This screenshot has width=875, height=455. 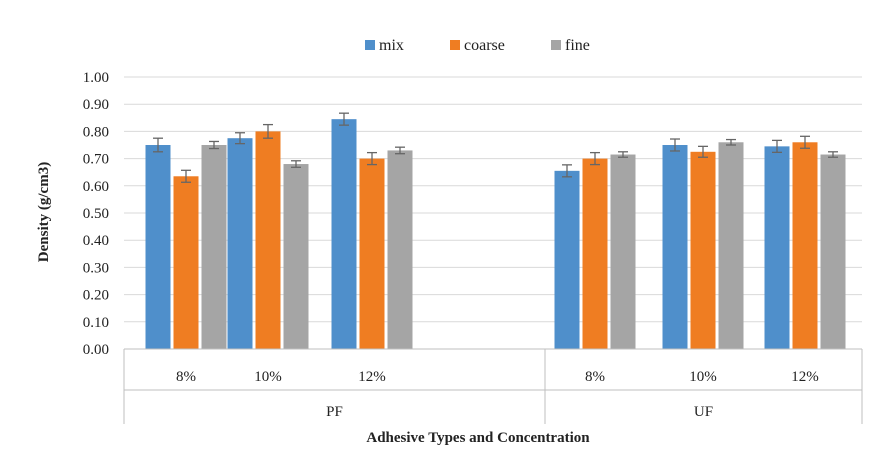 What do you see at coordinates (478, 438) in the screenshot?
I see `x-axis-title: Adhesive Types and Concentration` at bounding box center [478, 438].